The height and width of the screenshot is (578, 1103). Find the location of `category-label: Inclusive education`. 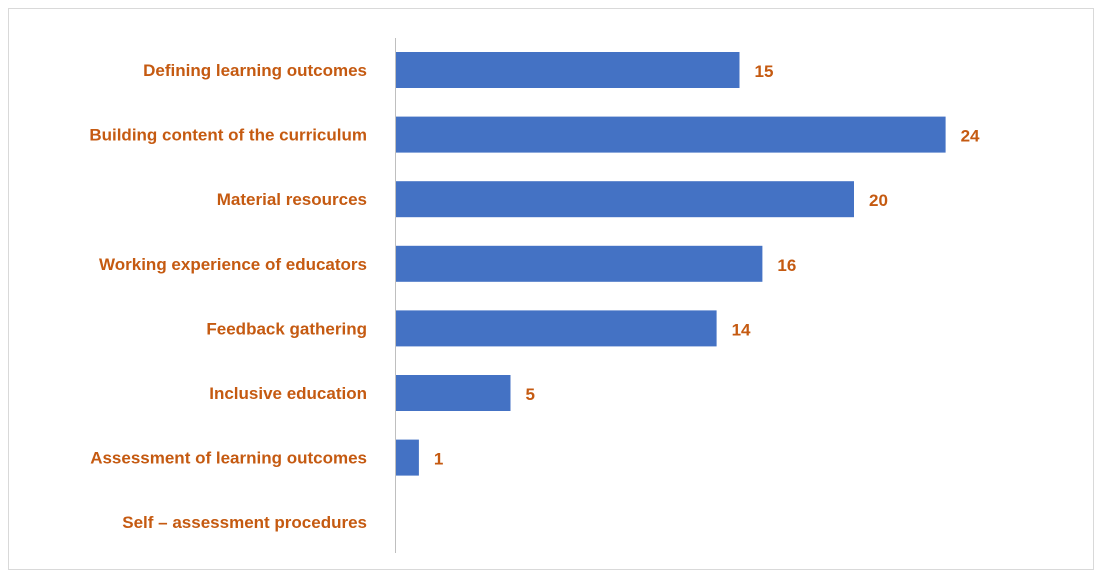

category-label: Inclusive education is located at coordinates (288, 393).